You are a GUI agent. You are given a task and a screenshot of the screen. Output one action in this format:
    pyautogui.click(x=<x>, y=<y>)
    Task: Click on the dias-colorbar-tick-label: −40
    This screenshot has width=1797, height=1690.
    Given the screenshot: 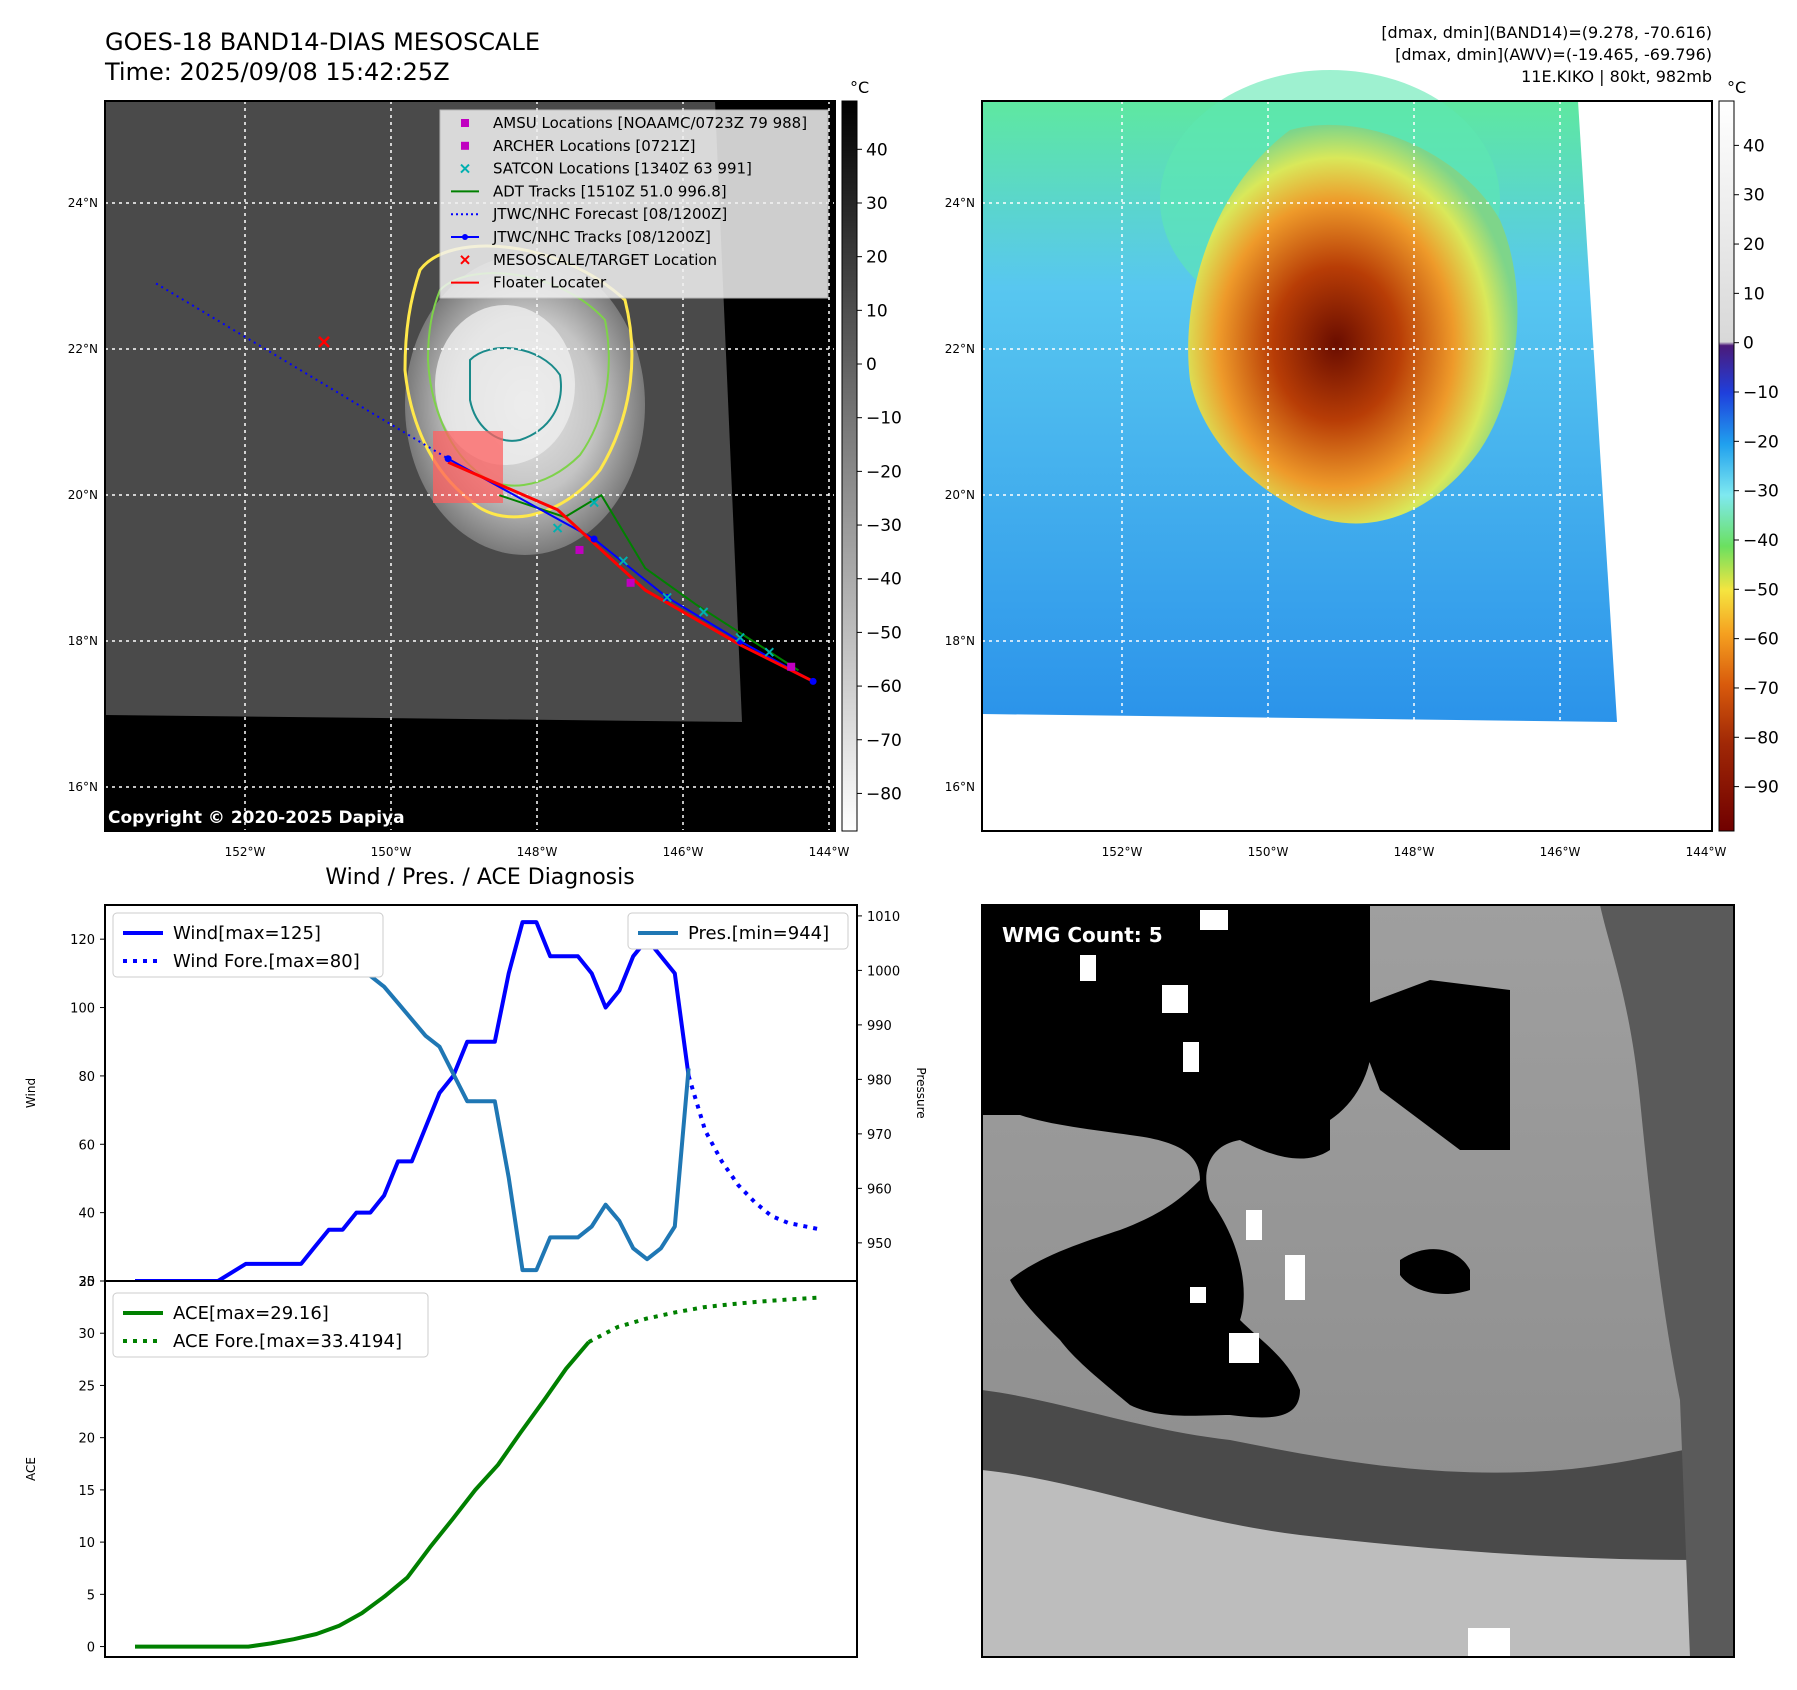 What is the action you would take?
    pyautogui.click(x=1761, y=541)
    